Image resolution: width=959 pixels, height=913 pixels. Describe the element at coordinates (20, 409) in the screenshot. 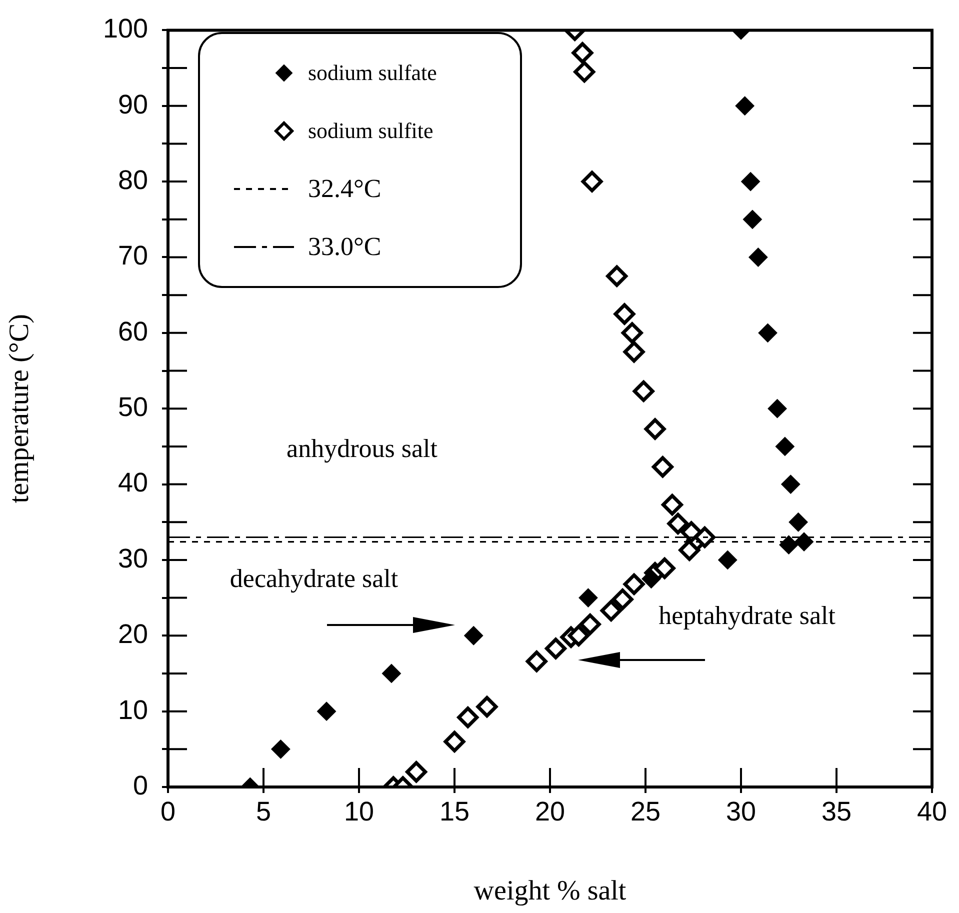

I see `y-axis-title: temperature (°C)` at that location.